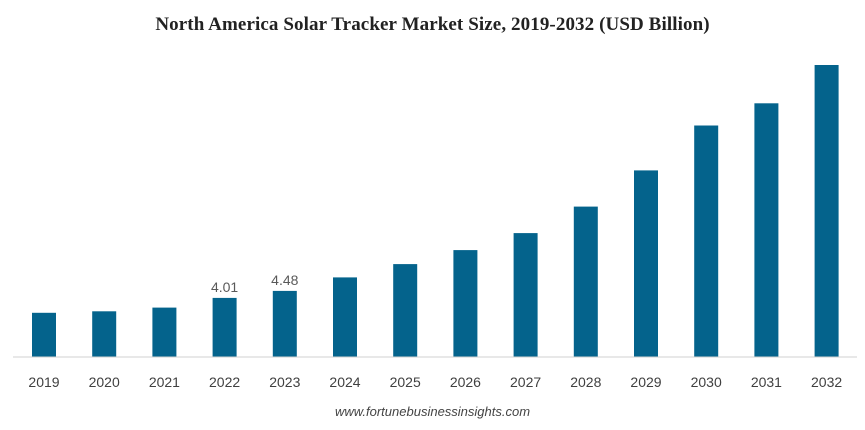  What do you see at coordinates (104, 382) in the screenshot?
I see `x-tick-label-2020: 2020` at bounding box center [104, 382].